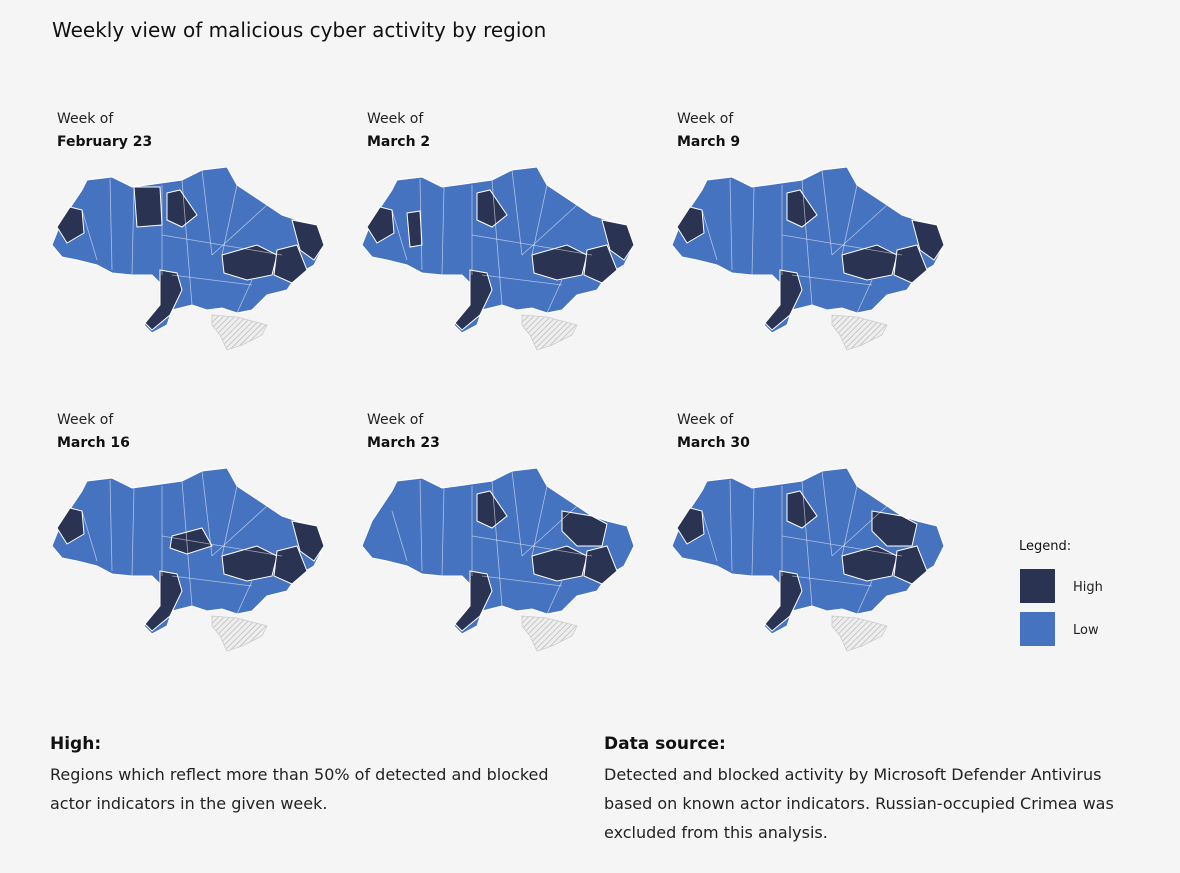 This screenshot has width=1180, height=873. I want to click on legend-label: High, so click(1088, 587).